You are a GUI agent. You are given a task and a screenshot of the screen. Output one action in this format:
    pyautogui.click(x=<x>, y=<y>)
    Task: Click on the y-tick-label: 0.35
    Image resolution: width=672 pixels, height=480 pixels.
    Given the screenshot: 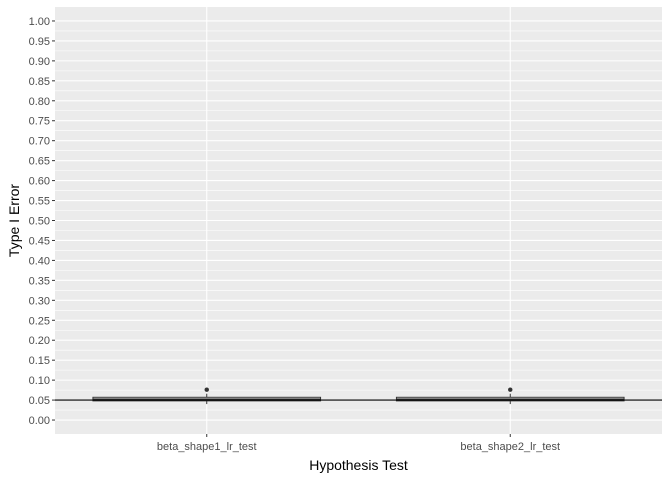 What is the action you would take?
    pyautogui.click(x=39, y=281)
    